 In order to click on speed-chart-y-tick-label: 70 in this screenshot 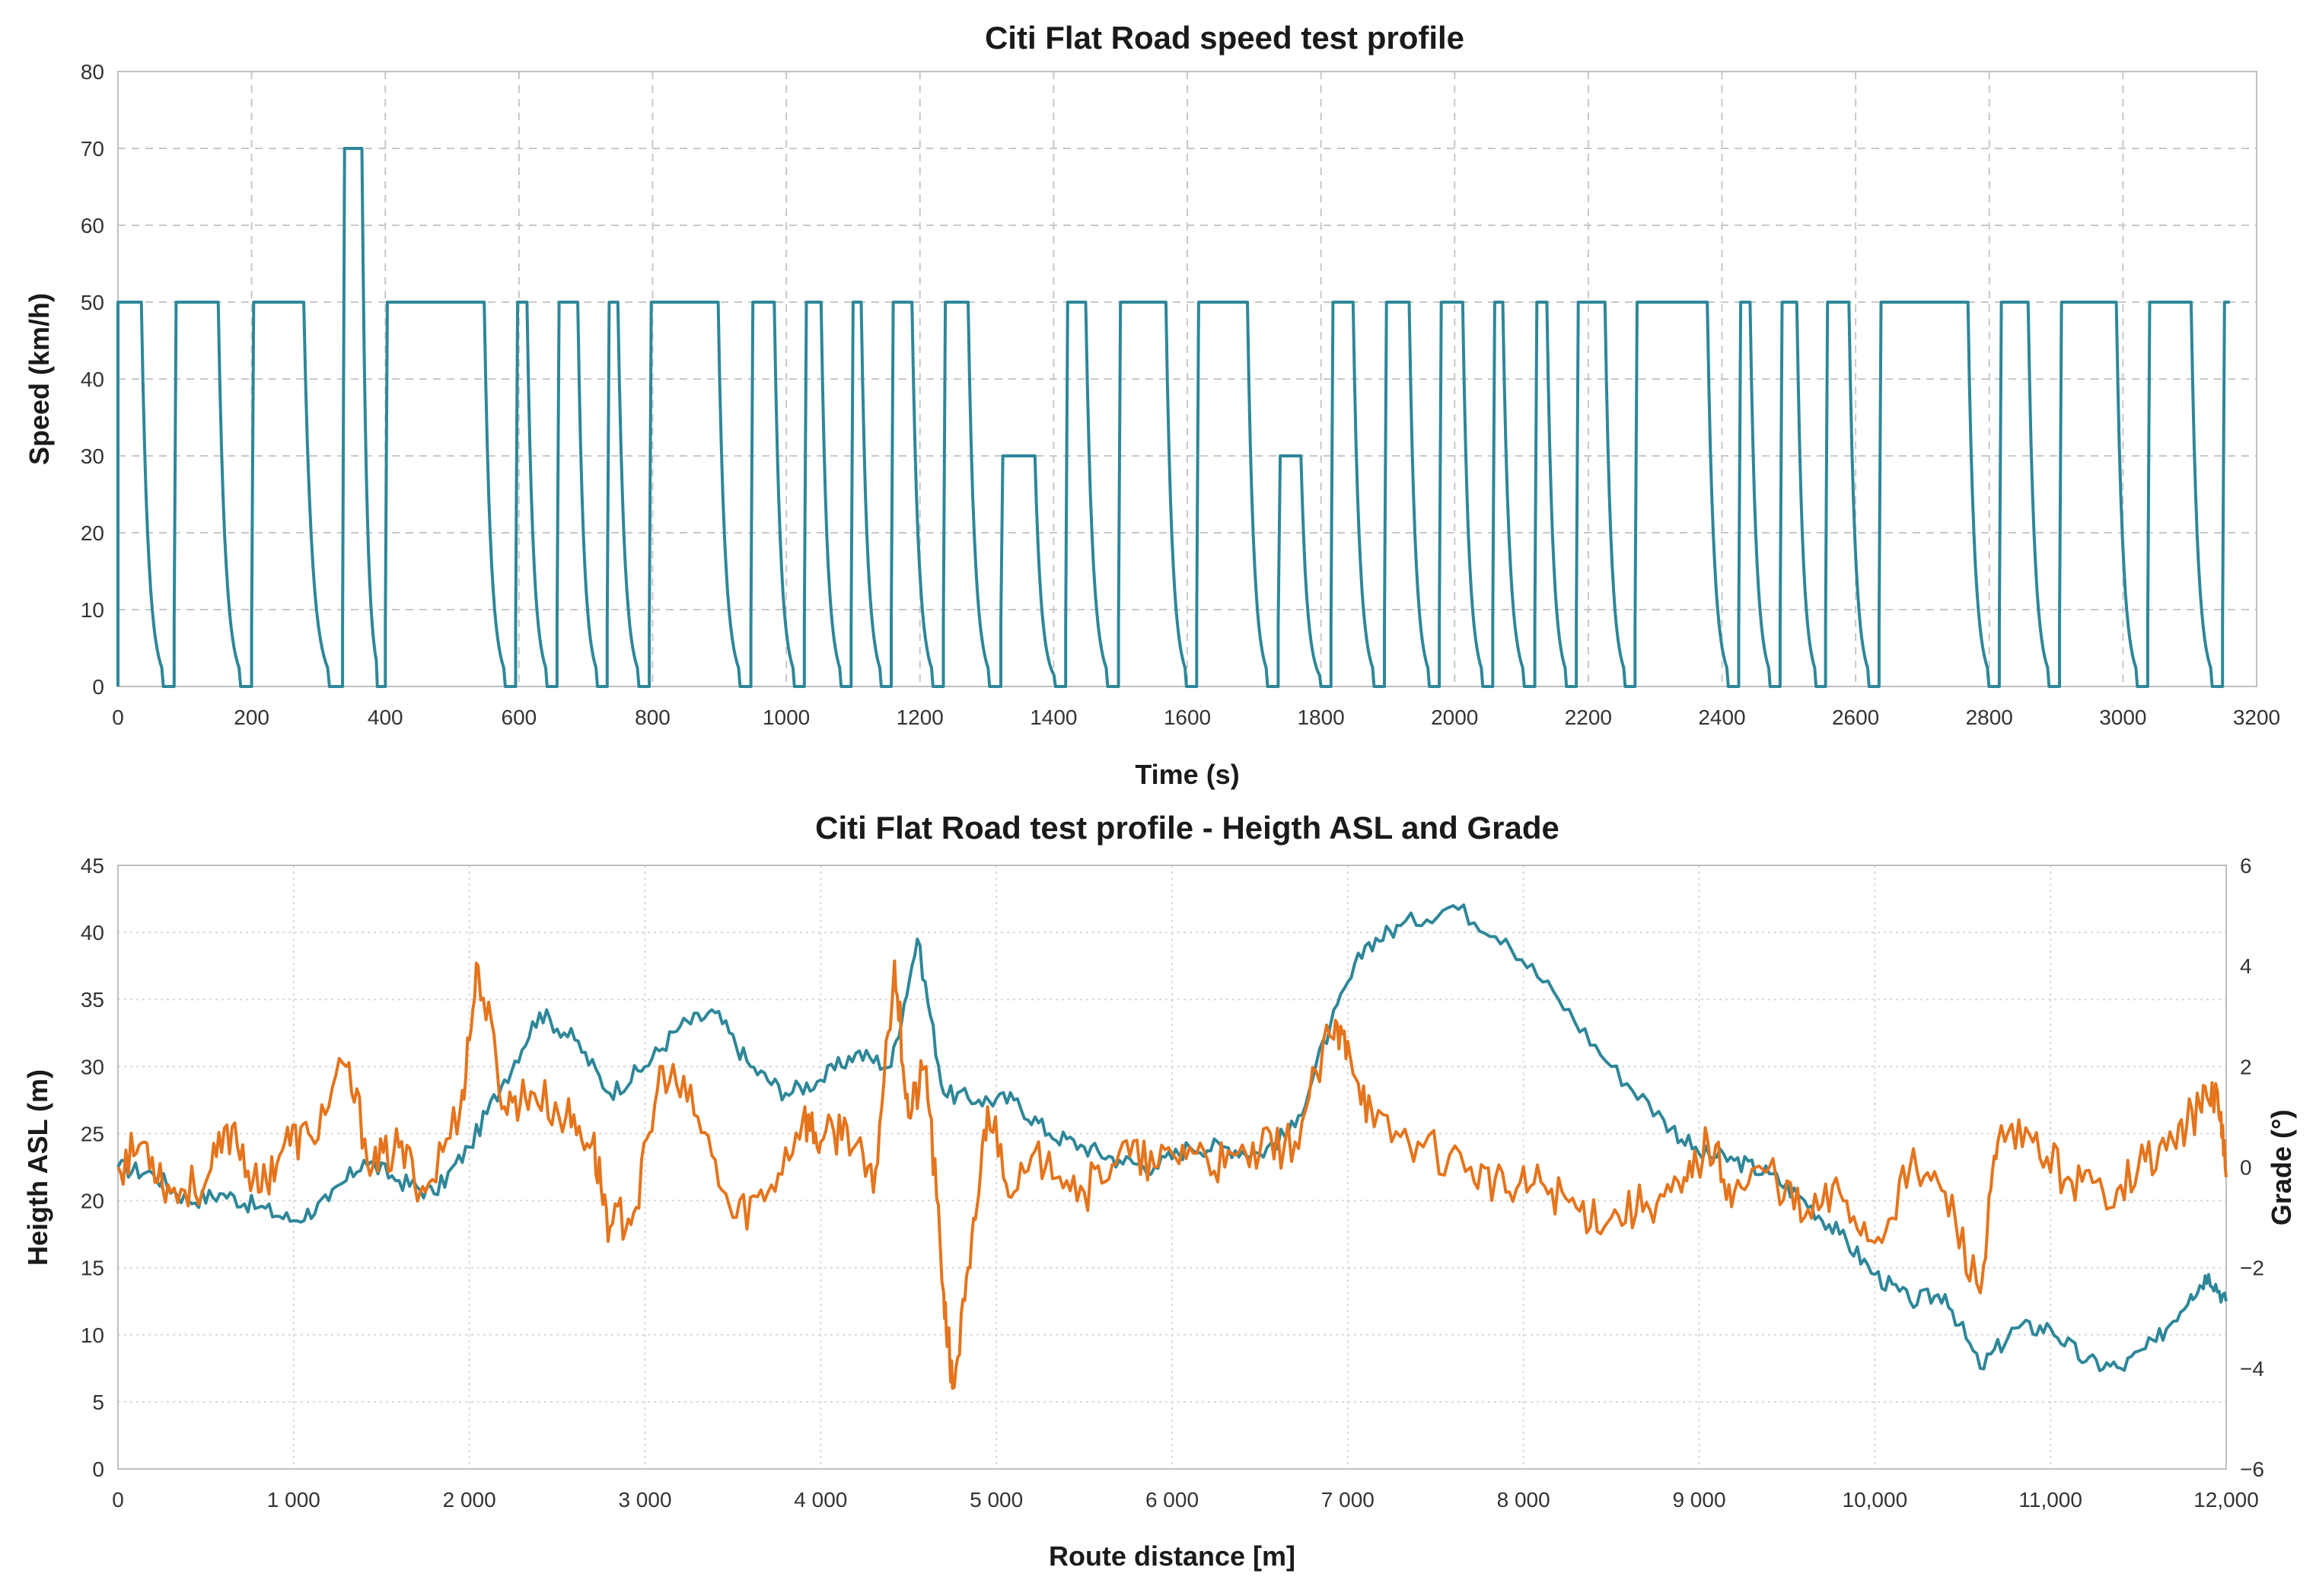, I will do `click(93, 149)`.